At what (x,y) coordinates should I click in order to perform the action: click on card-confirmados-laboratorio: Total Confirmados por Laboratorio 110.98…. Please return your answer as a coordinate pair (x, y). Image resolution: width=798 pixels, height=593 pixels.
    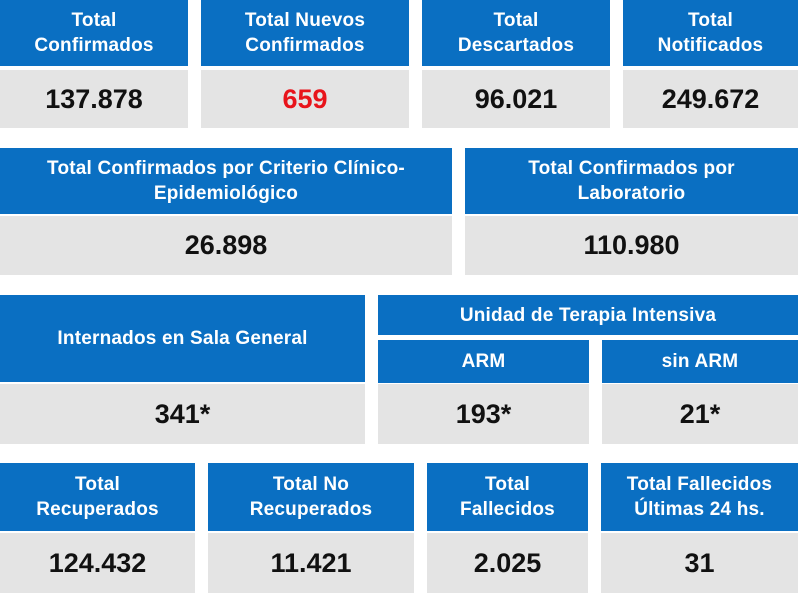
    Looking at the image, I should click on (631, 211).